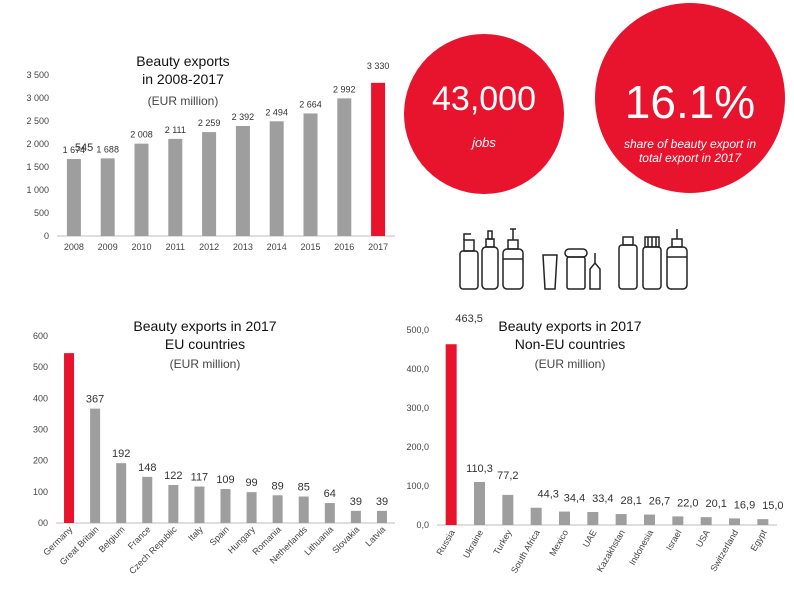  Describe the element at coordinates (200, 478) in the screenshot. I see `data-label: 117` at that location.